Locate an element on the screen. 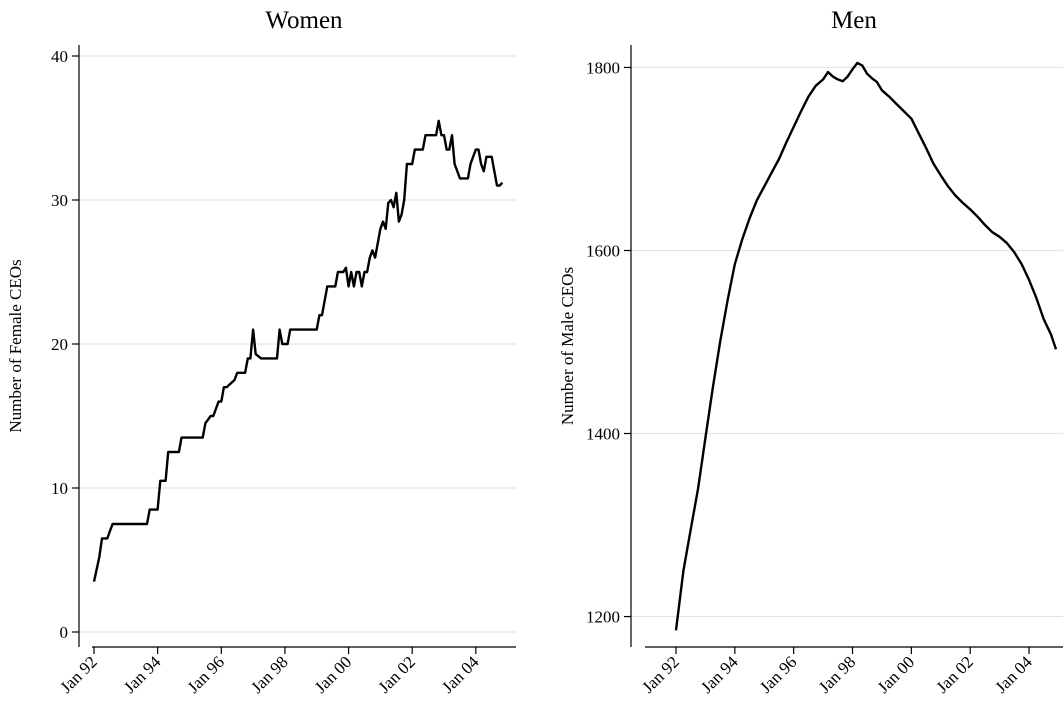 The width and height of the screenshot is (1063, 708). women-y-tick-label: 0 is located at coordinates (64, 632).